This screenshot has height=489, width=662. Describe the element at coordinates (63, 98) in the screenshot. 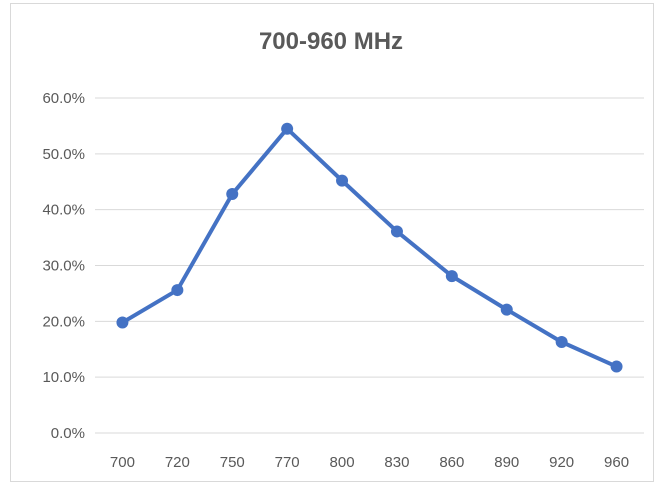

I see `y-tick-label: 60.0%` at that location.